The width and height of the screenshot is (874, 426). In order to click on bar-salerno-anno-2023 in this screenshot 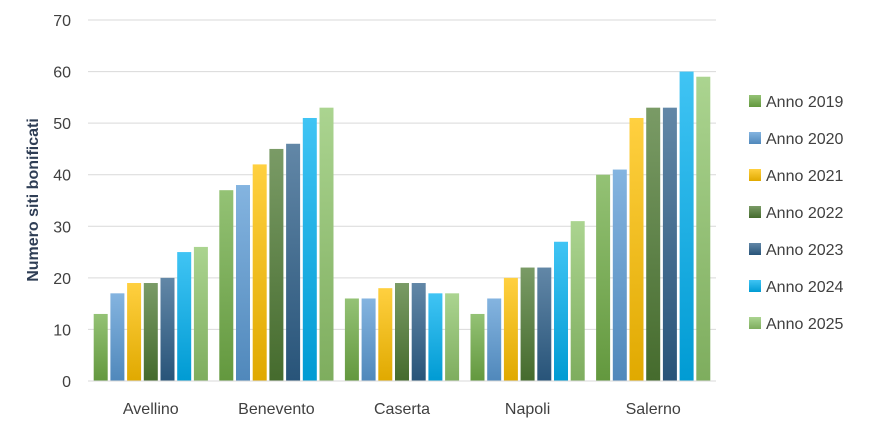, I will do `click(669, 244)`.